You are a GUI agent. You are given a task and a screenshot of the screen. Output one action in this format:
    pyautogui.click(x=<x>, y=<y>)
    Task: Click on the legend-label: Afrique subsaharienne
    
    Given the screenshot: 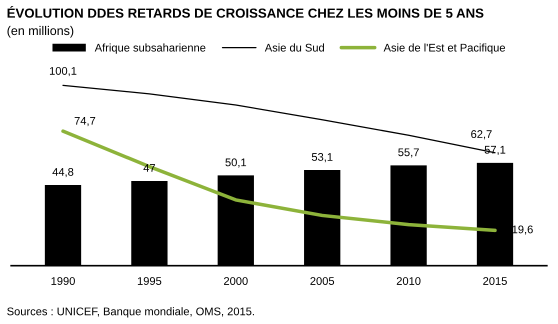 What is the action you would take?
    pyautogui.click(x=150, y=48)
    